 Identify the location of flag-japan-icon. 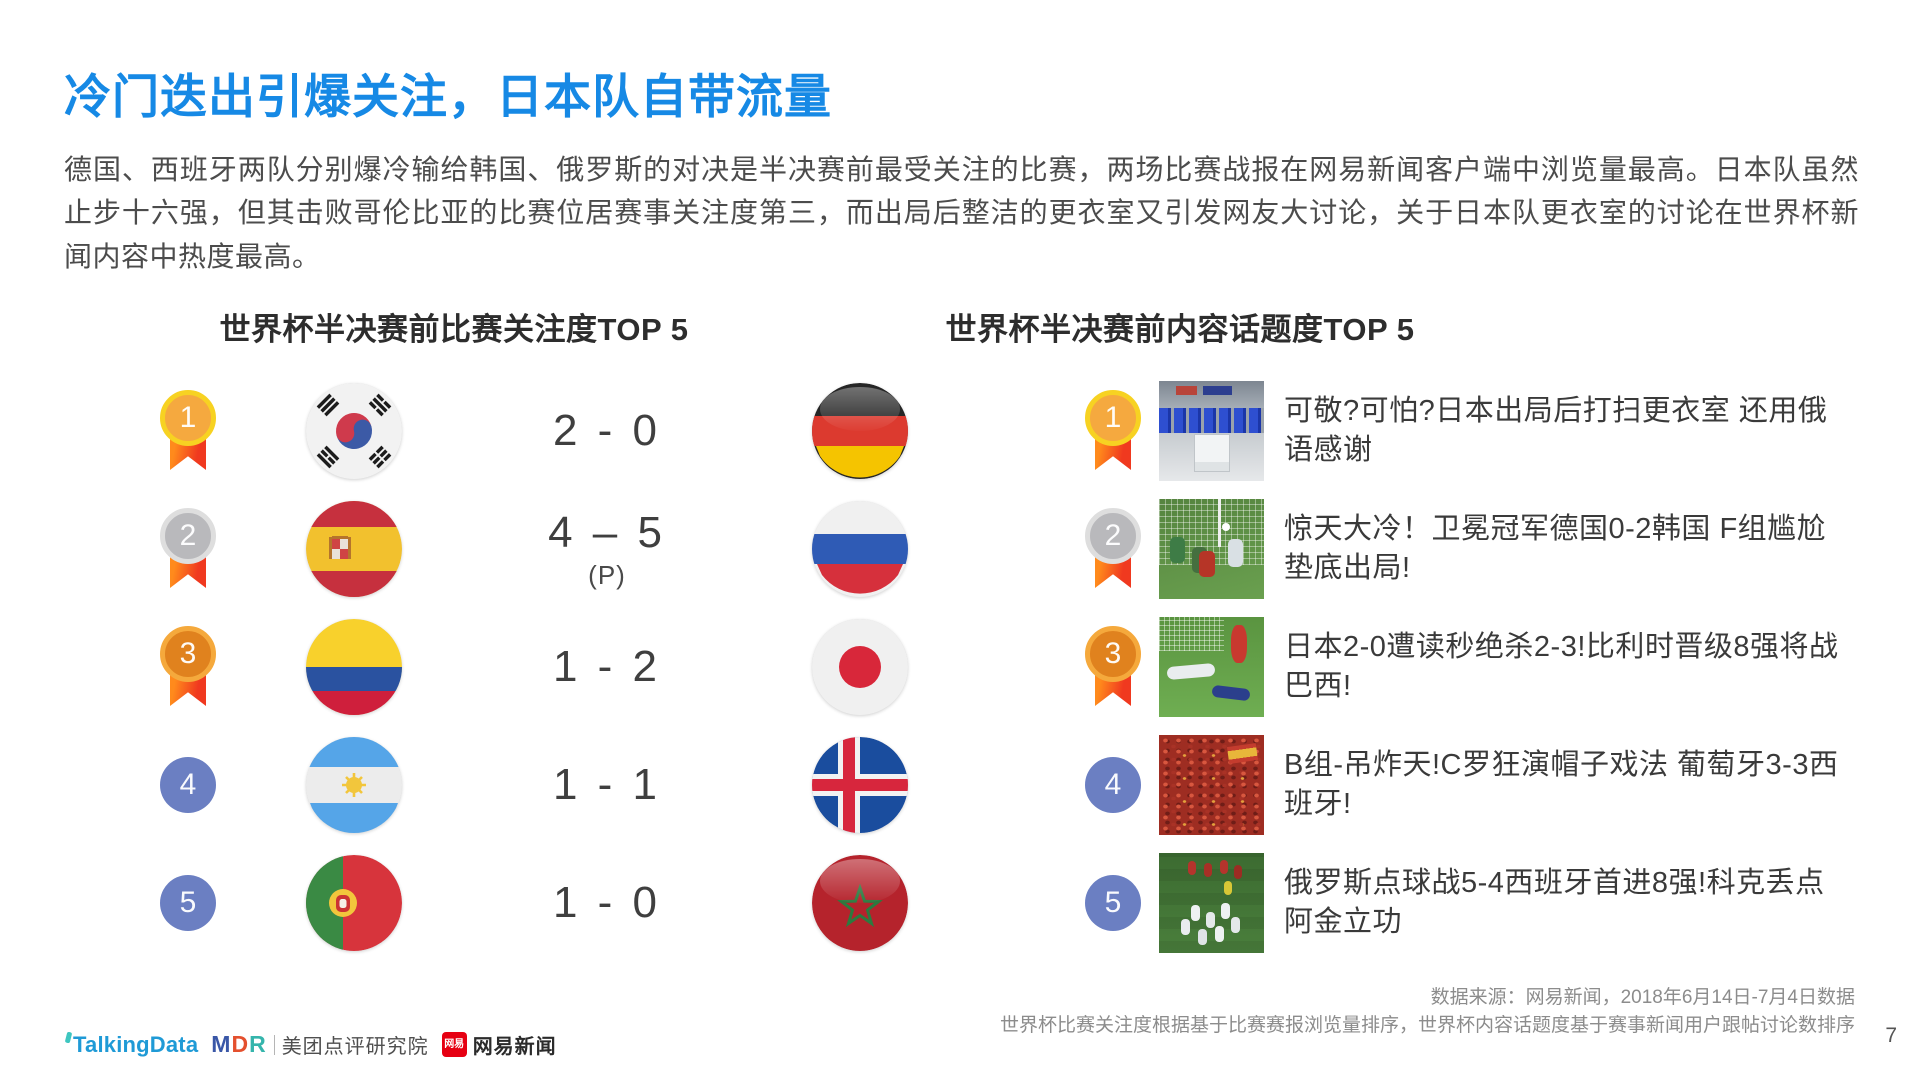
(860, 667).